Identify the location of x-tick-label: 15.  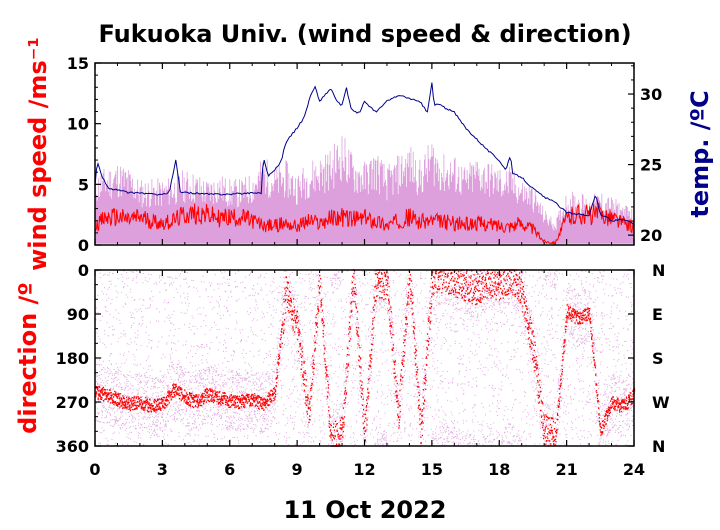
(432, 469).